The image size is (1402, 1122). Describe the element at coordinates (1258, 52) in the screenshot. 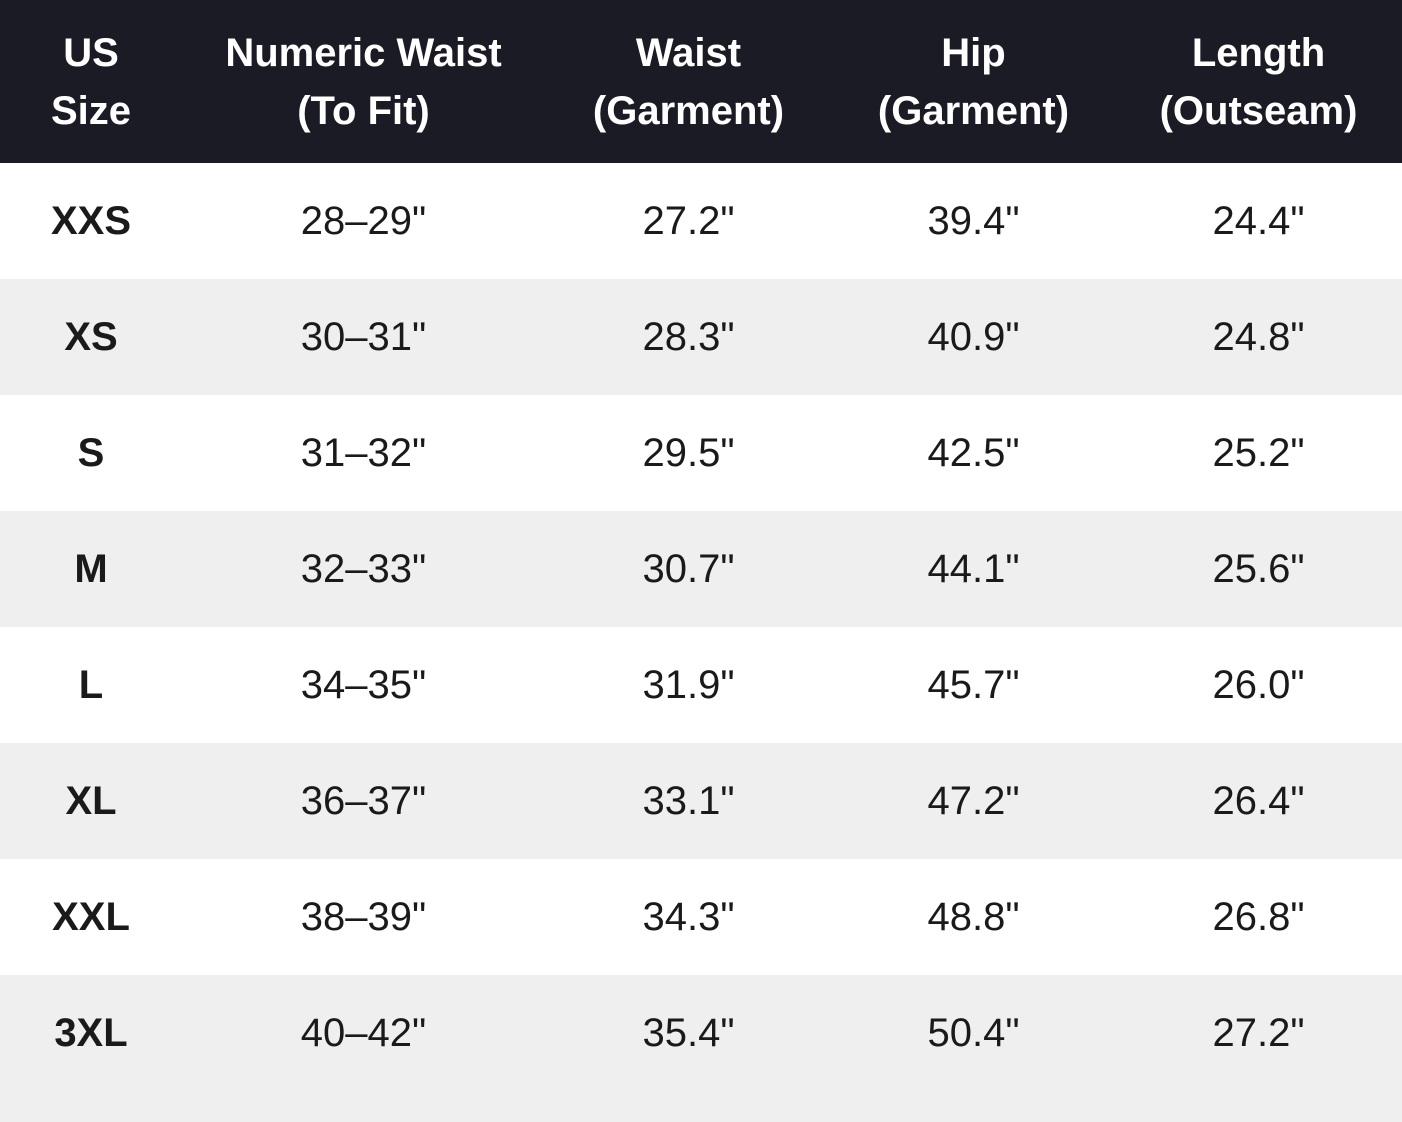

I see `header-line: Length` at that location.